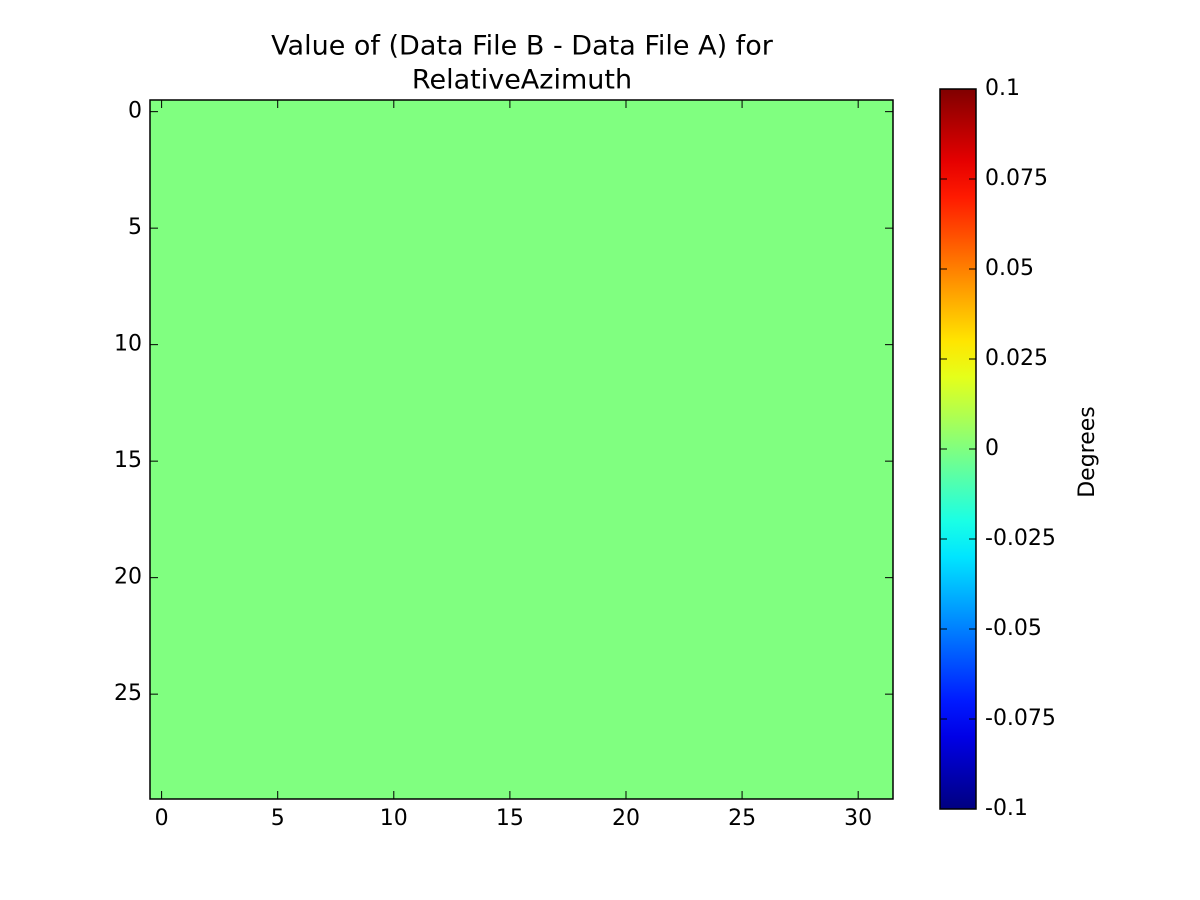 This screenshot has height=900, width=1200. Describe the element at coordinates (278, 818) in the screenshot. I see `x-tick-label: 5` at that location.